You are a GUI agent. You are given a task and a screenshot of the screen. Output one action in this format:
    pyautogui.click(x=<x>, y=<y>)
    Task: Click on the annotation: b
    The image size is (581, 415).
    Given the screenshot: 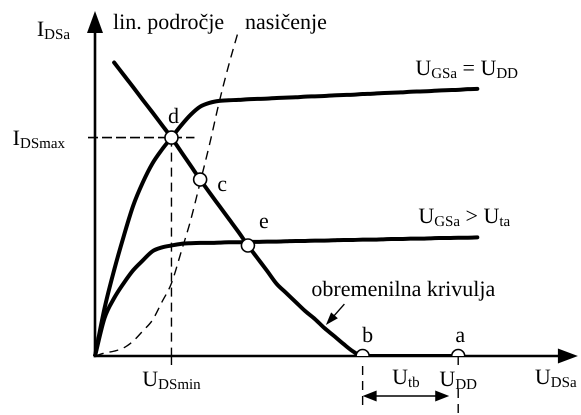 What is the action you would take?
    pyautogui.click(x=368, y=334)
    